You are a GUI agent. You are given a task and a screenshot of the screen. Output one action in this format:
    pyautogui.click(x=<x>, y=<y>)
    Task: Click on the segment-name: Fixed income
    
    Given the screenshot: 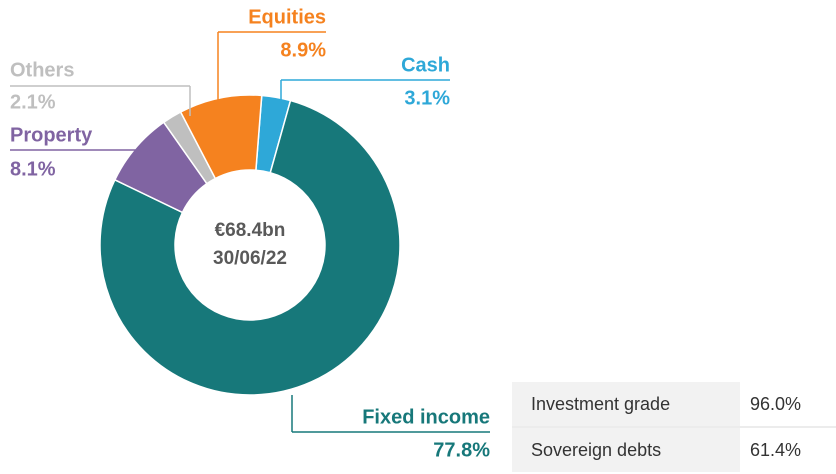 What is the action you would take?
    pyautogui.click(x=426, y=417)
    